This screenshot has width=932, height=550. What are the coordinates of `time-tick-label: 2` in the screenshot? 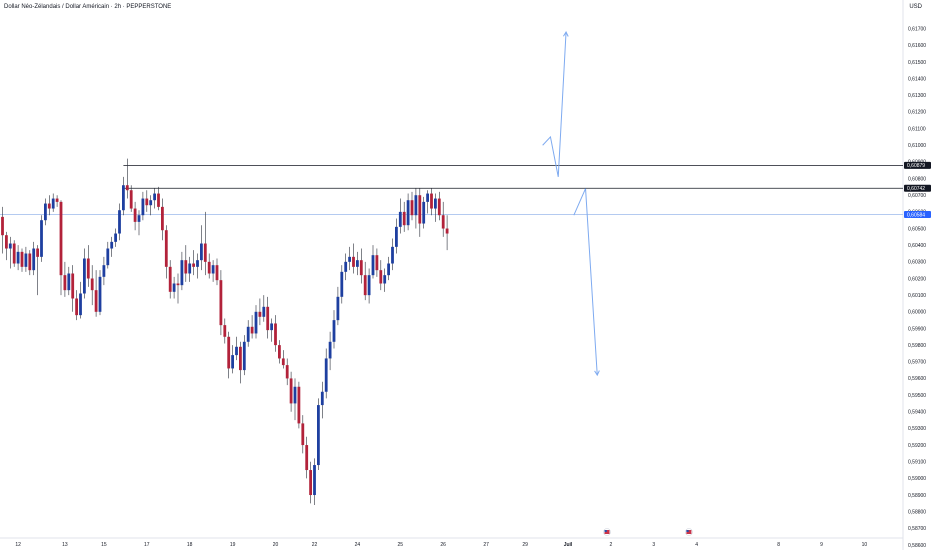 It's located at (611, 545).